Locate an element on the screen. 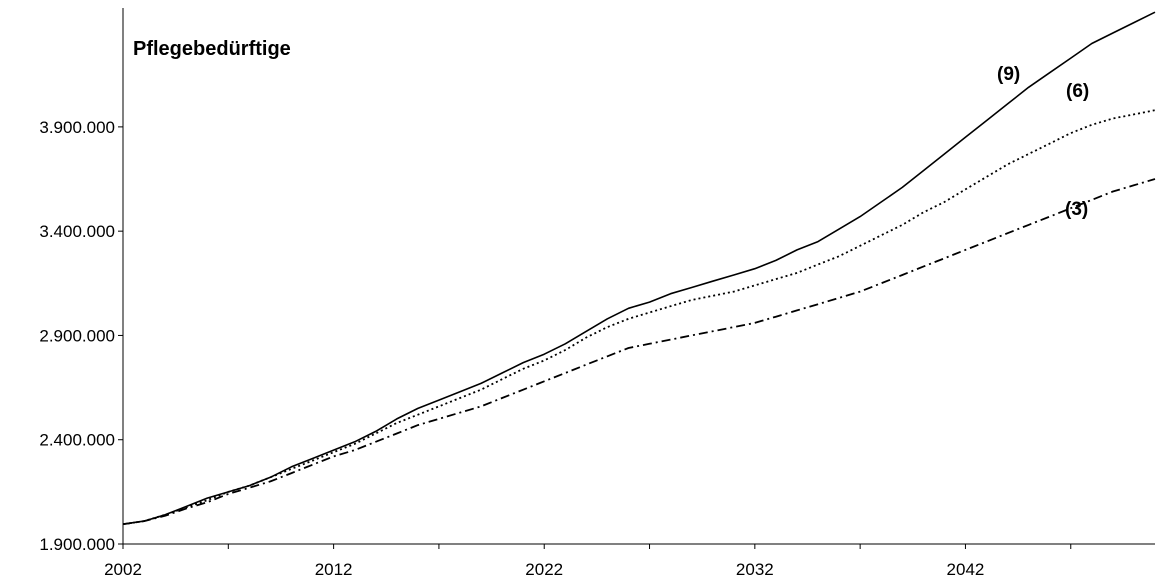  y-tick-label: 3.400.000 is located at coordinates (77, 231).